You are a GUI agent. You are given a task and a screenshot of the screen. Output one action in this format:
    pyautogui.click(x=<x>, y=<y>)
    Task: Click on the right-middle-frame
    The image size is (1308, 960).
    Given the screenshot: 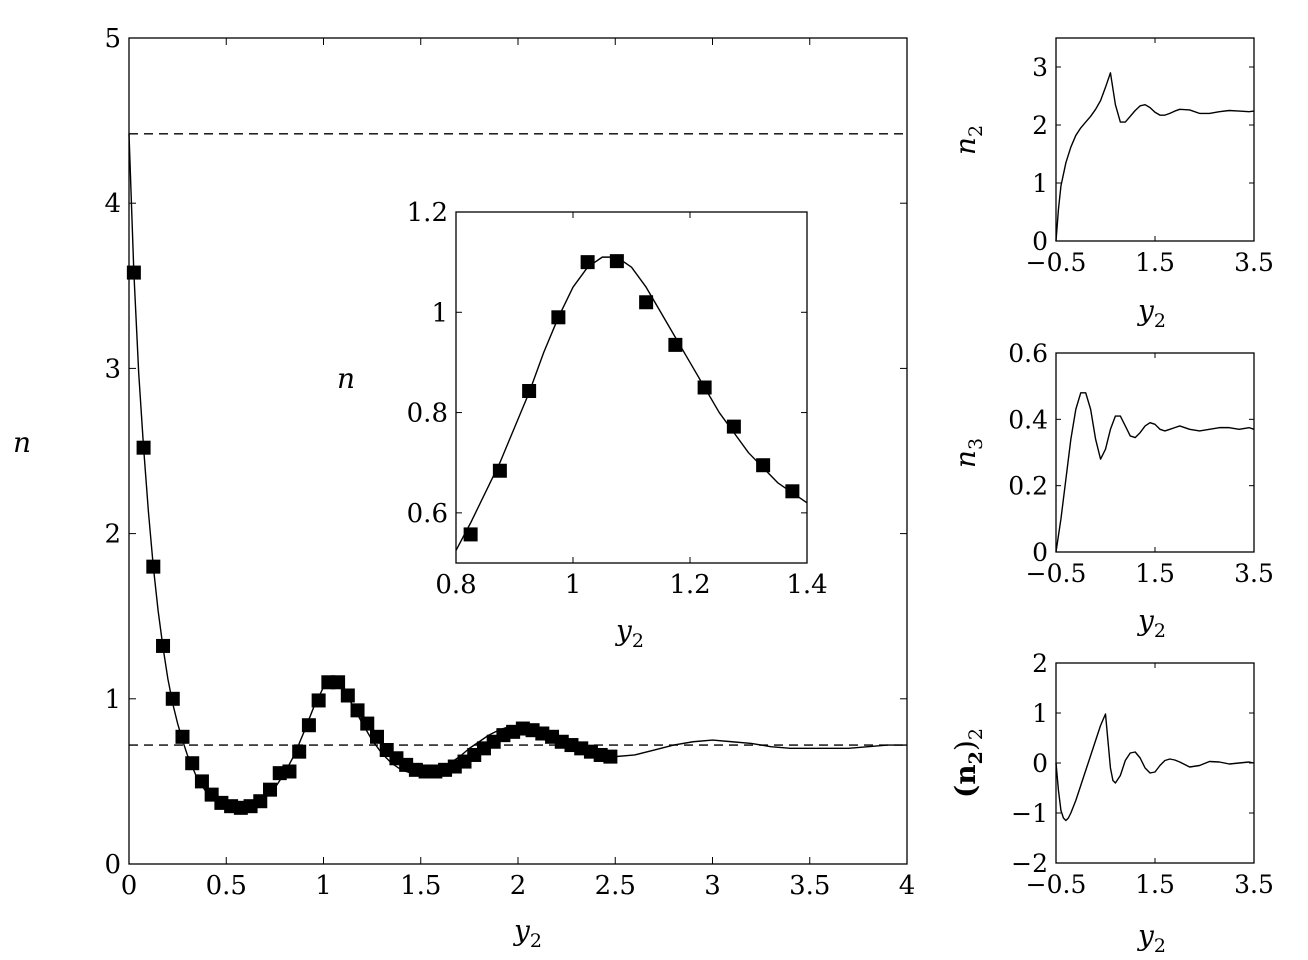 What is the action you would take?
    pyautogui.click(x=1155, y=452)
    